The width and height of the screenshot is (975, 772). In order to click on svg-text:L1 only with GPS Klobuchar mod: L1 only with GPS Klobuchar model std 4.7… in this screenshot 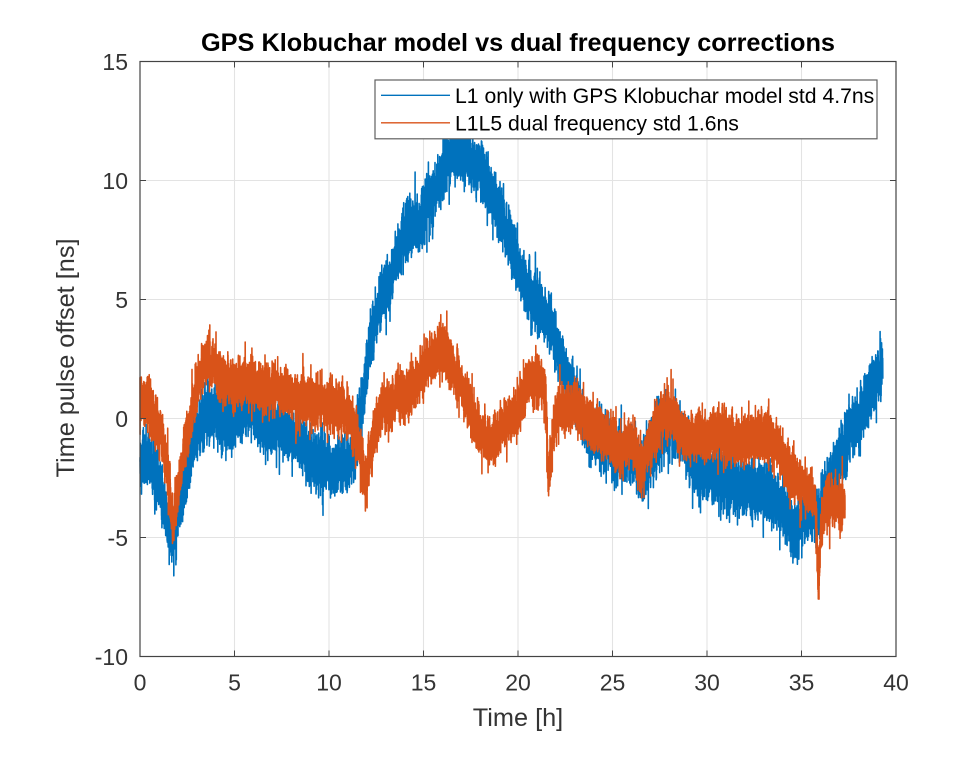, I will do `click(664, 96)`.